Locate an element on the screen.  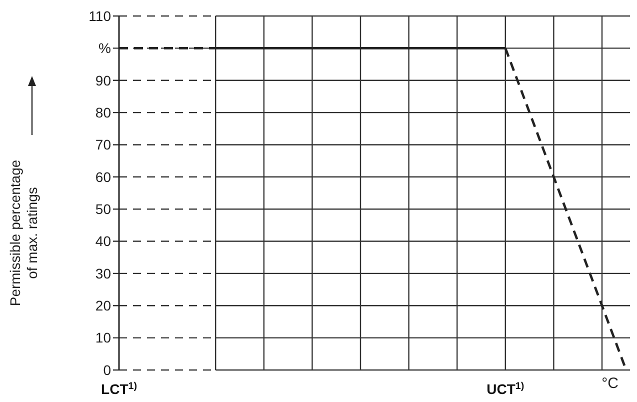
y-tick-label: 80 is located at coordinates (103, 112).